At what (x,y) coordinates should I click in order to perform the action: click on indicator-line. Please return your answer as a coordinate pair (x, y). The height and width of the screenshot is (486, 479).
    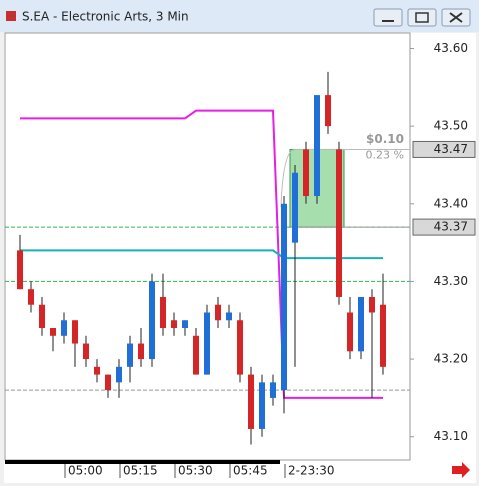
    Looking at the image, I should click on (201, 254).